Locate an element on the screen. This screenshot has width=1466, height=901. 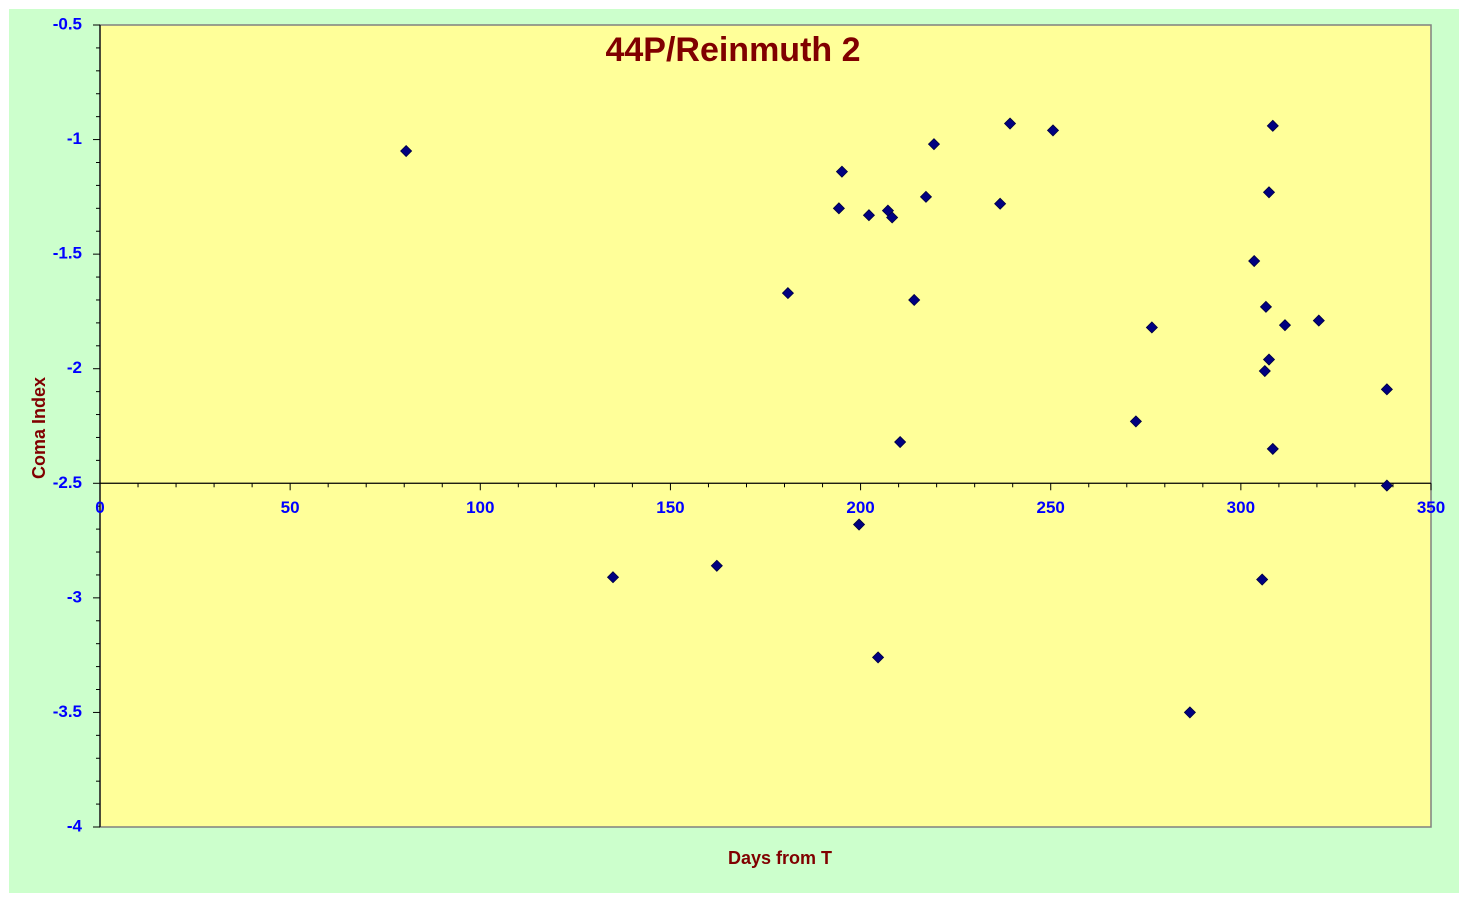
y-tick-label: -4 is located at coordinates (75, 825).